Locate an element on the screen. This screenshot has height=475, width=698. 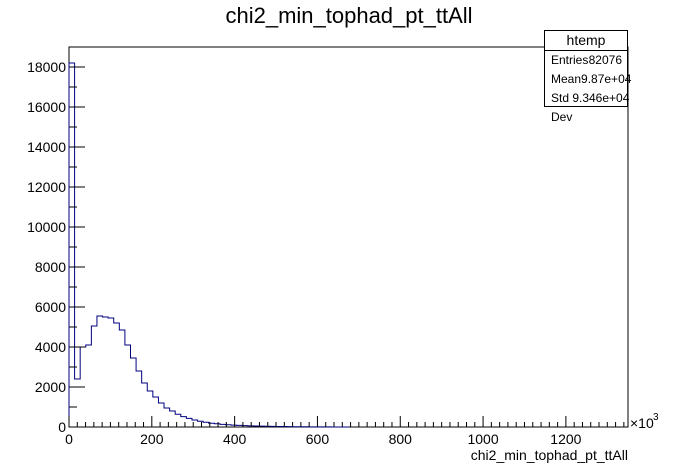
stats-title: htemp is located at coordinates (586, 41).